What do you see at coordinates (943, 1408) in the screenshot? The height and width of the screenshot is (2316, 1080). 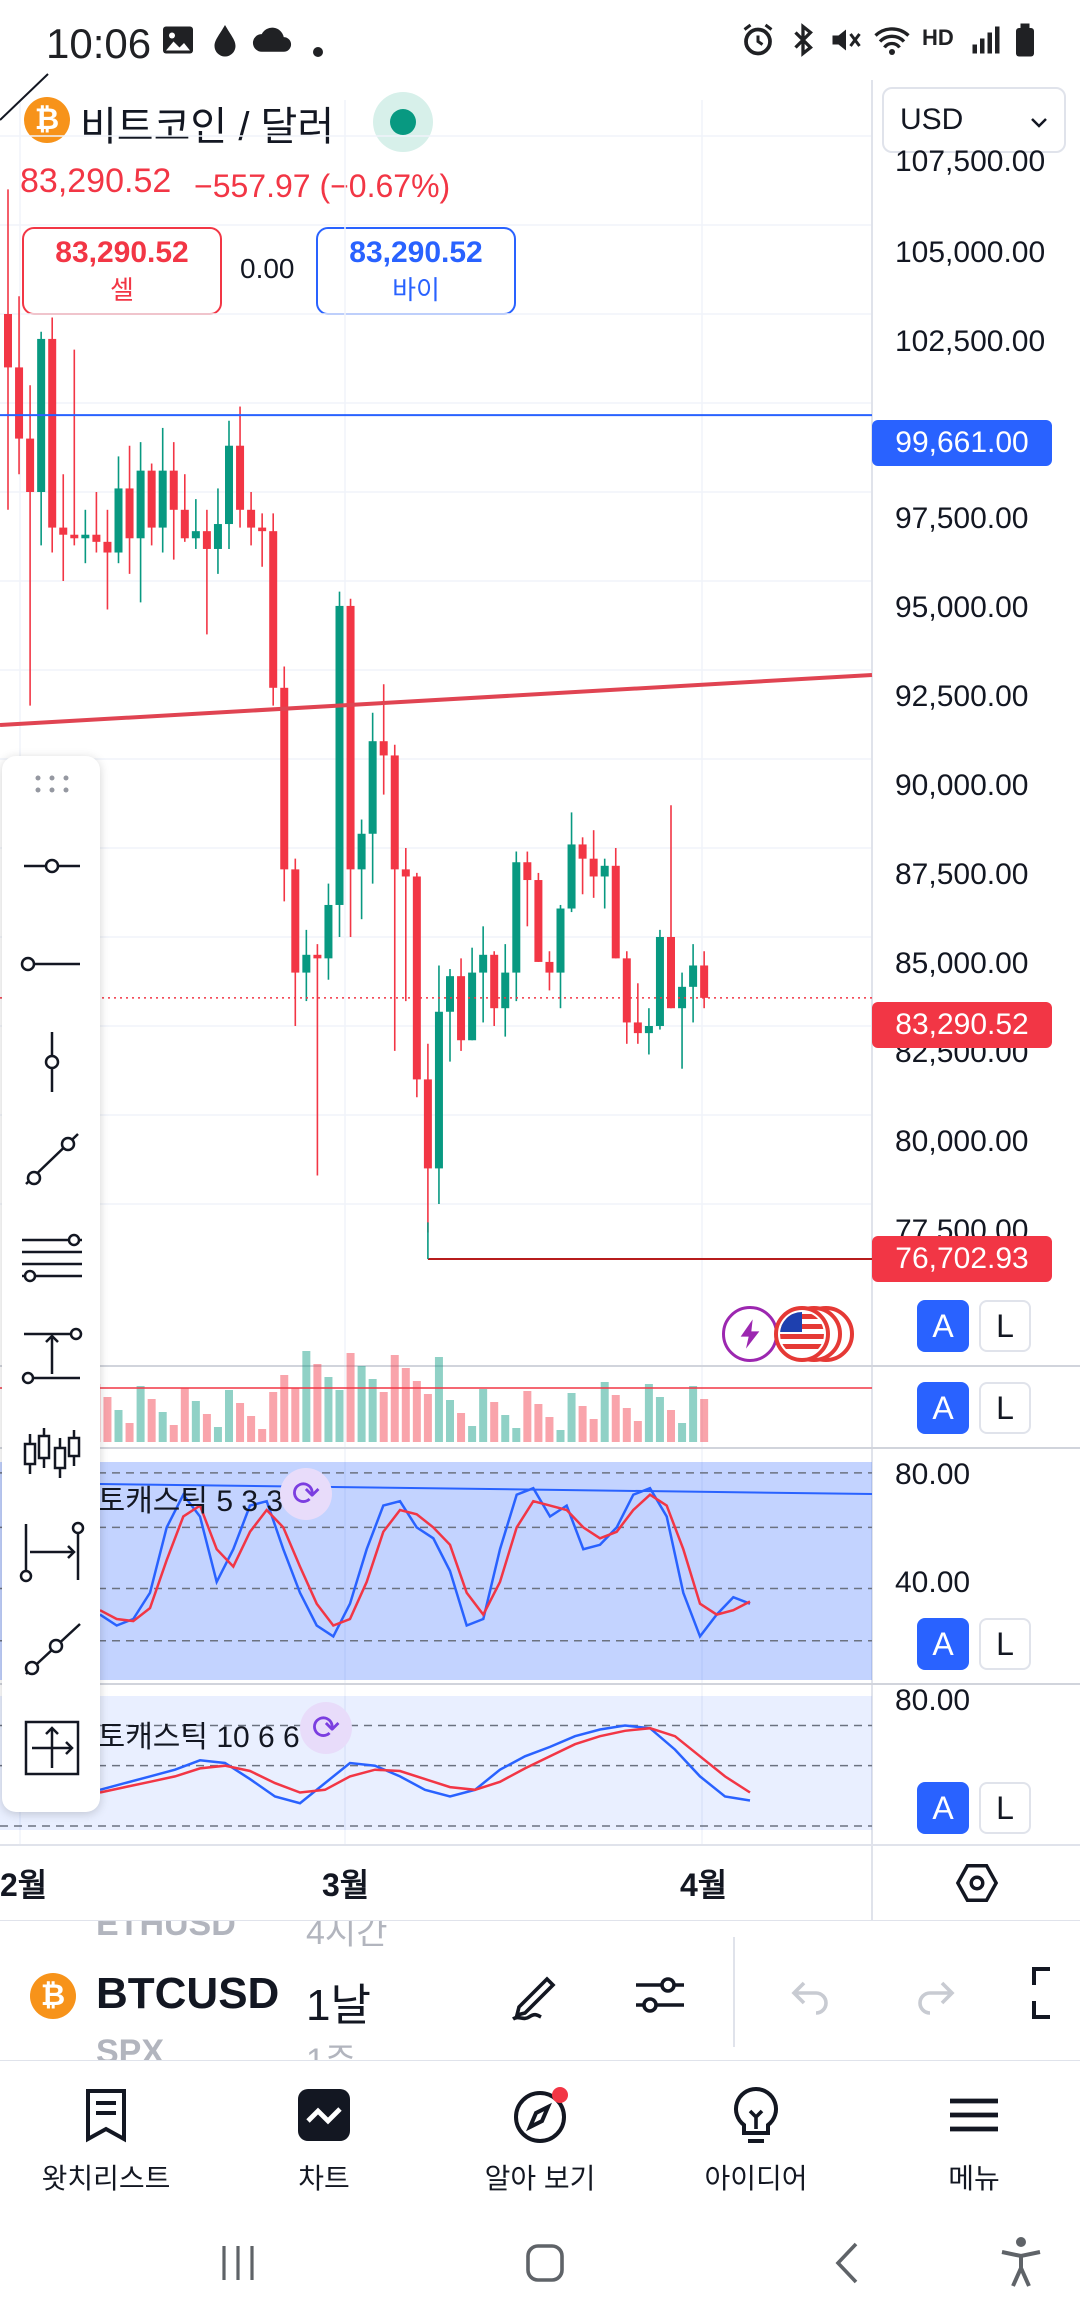 I see `volume-auto-scale-button: A` at bounding box center [943, 1408].